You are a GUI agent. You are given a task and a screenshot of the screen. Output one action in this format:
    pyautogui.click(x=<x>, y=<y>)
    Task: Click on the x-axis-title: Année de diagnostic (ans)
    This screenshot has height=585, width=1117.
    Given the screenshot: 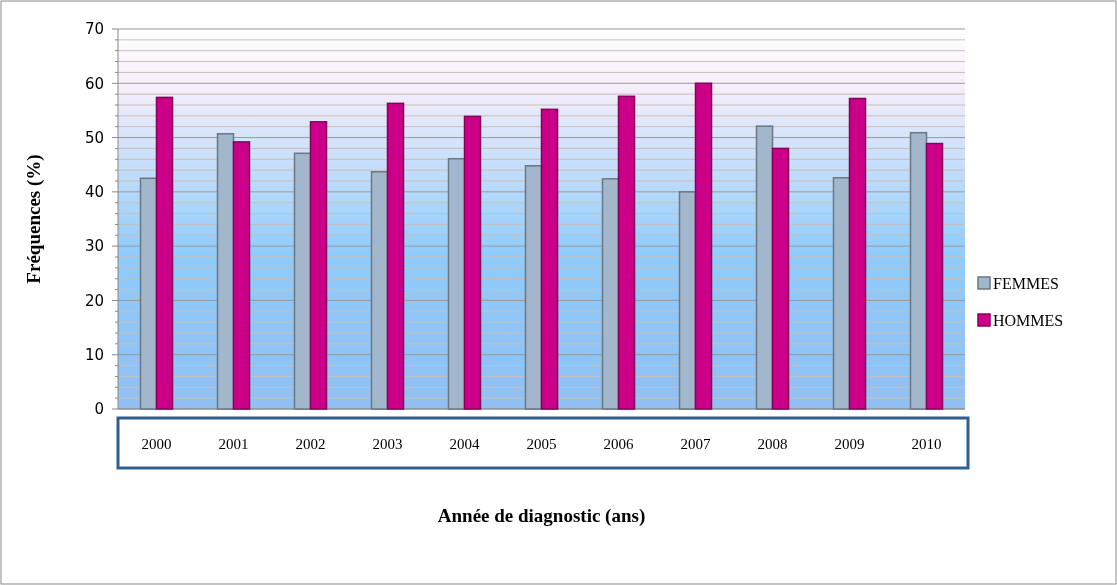 What is the action you would take?
    pyautogui.click(x=541, y=516)
    